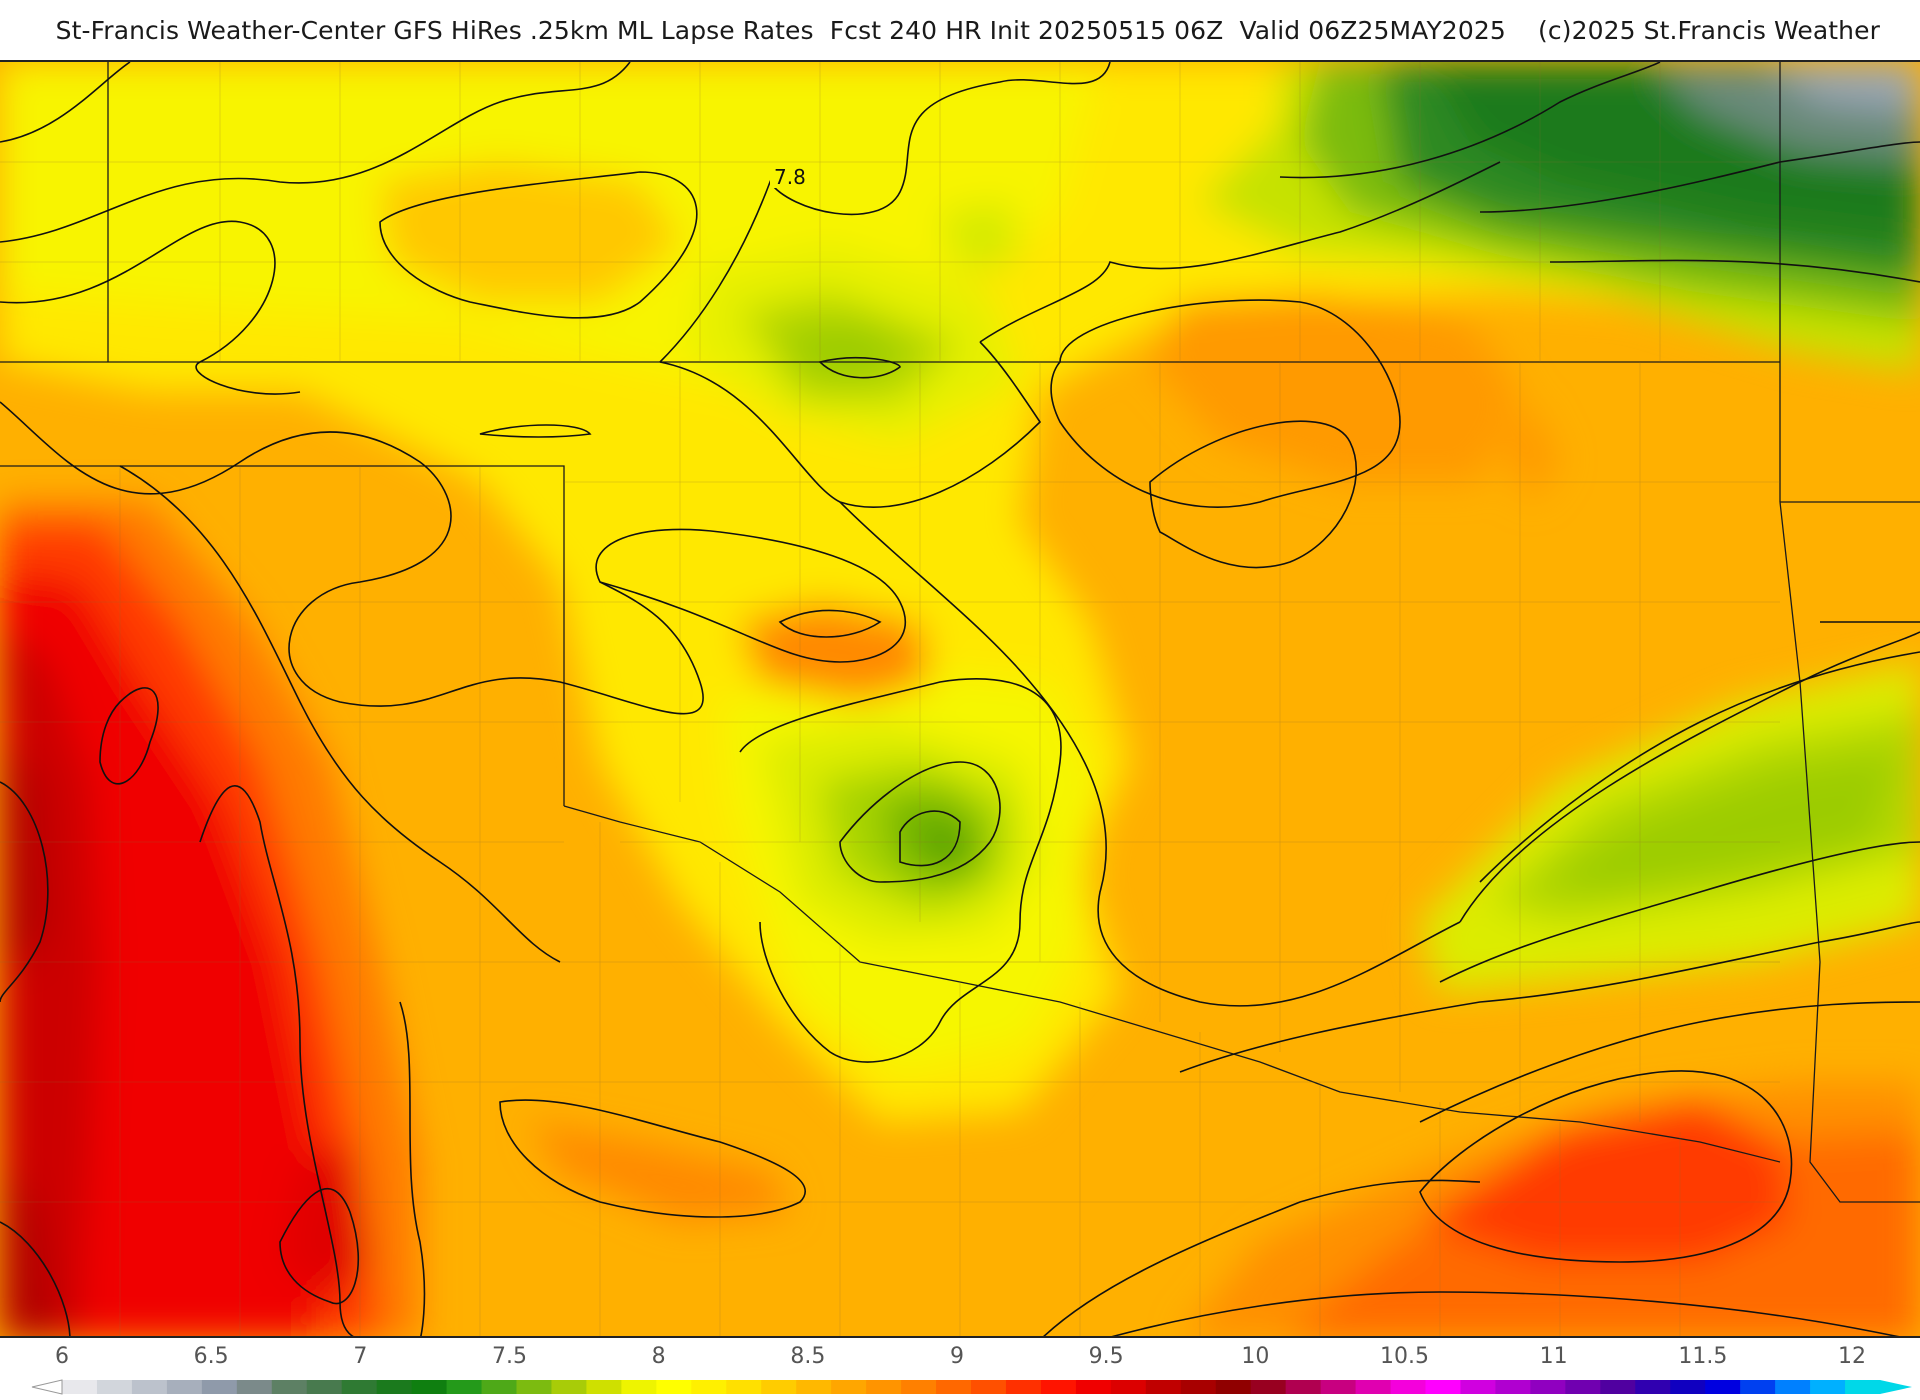 This screenshot has width=1920, height=1400. Describe the element at coordinates (1404, 1356) in the screenshot. I see `legend-tick-label: 10.5` at that location.